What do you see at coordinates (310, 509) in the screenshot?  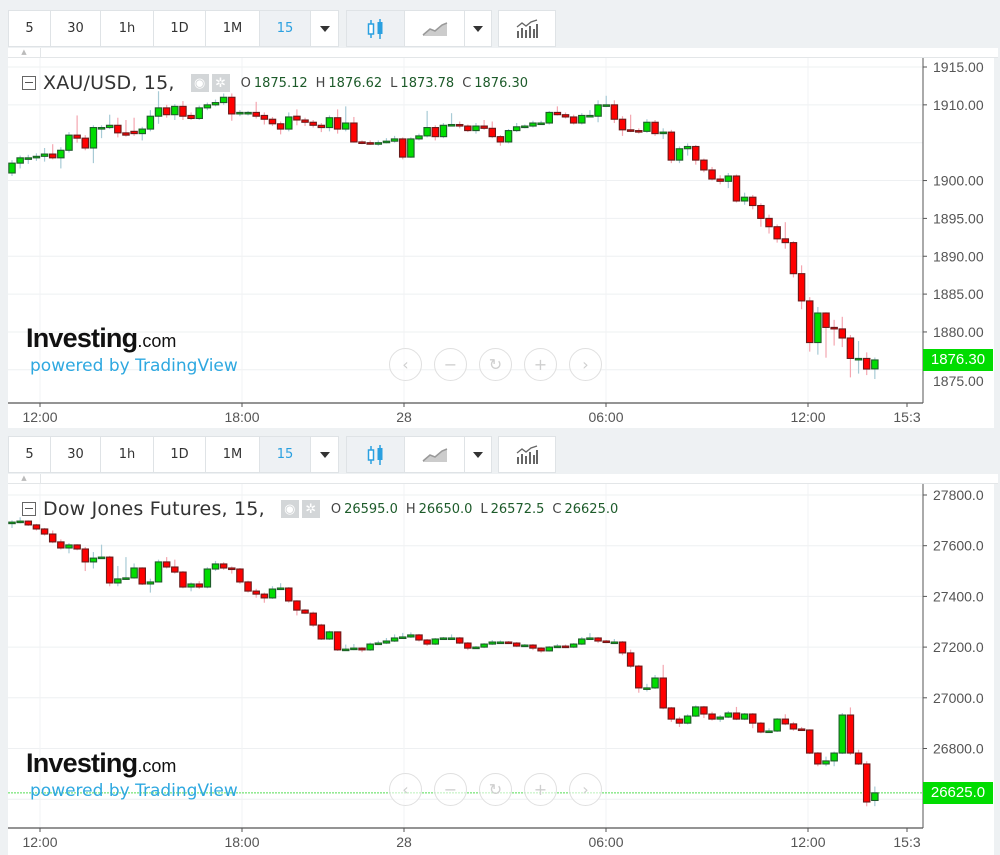 I see `gear-icon: ✲` at bounding box center [310, 509].